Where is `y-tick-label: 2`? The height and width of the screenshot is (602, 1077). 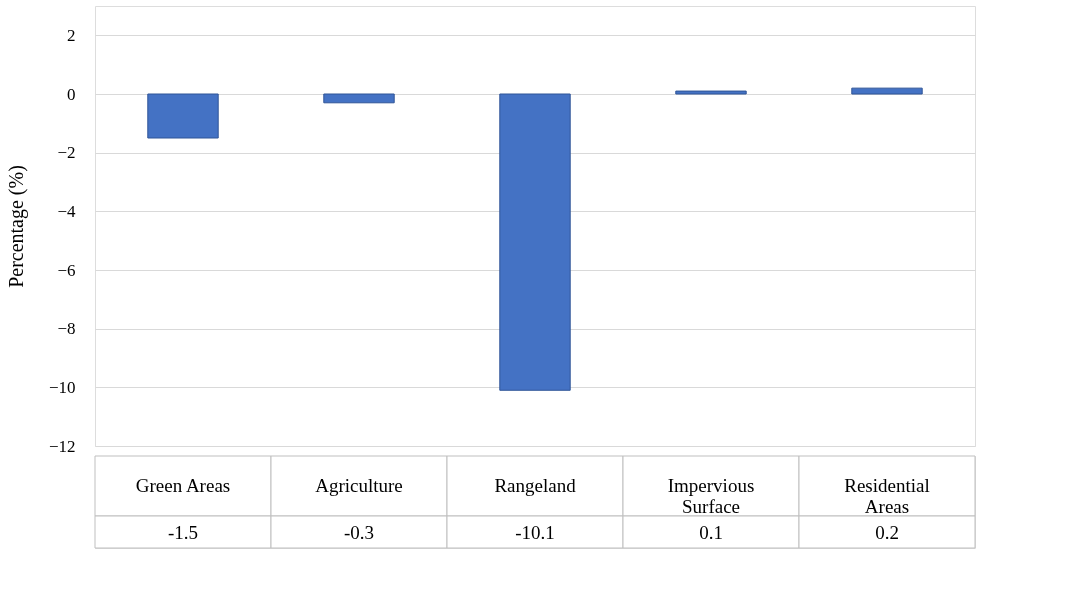
y-tick-label: 2 is located at coordinates (71, 35).